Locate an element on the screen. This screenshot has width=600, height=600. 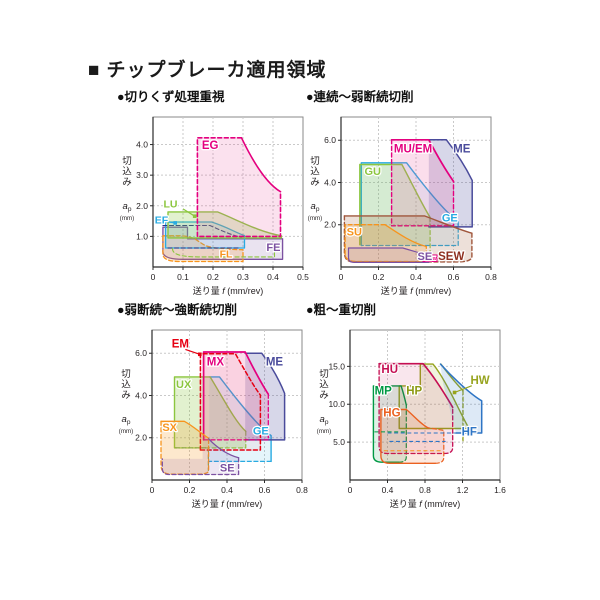
region-outline-HU is located at coordinates (416, 409).